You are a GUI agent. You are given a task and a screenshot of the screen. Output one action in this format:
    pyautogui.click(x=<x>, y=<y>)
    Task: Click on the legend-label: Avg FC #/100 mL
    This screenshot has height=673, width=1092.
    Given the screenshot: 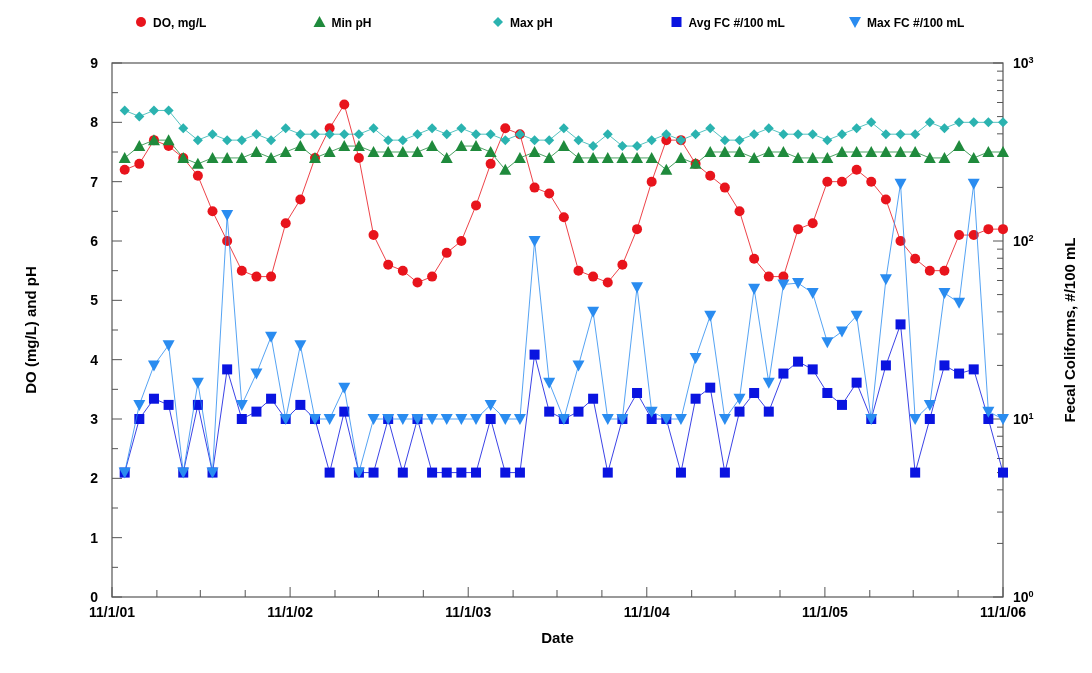 What is the action you would take?
    pyautogui.click(x=736, y=23)
    